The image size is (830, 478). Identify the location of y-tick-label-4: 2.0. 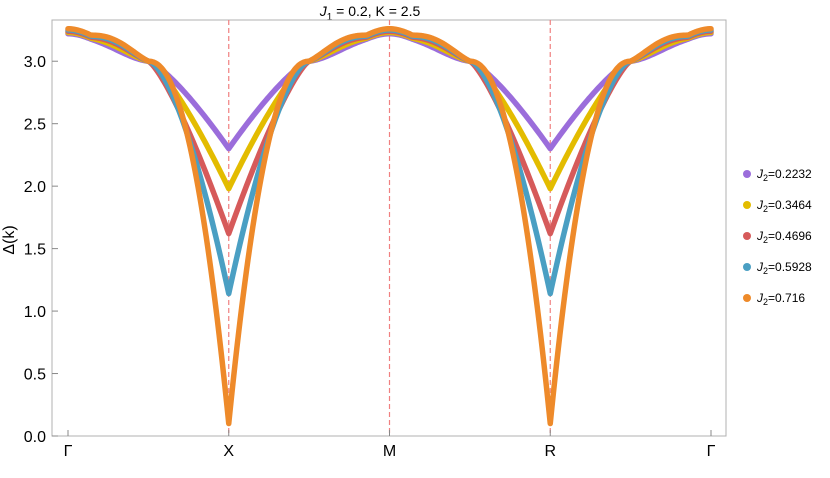
(35, 187).